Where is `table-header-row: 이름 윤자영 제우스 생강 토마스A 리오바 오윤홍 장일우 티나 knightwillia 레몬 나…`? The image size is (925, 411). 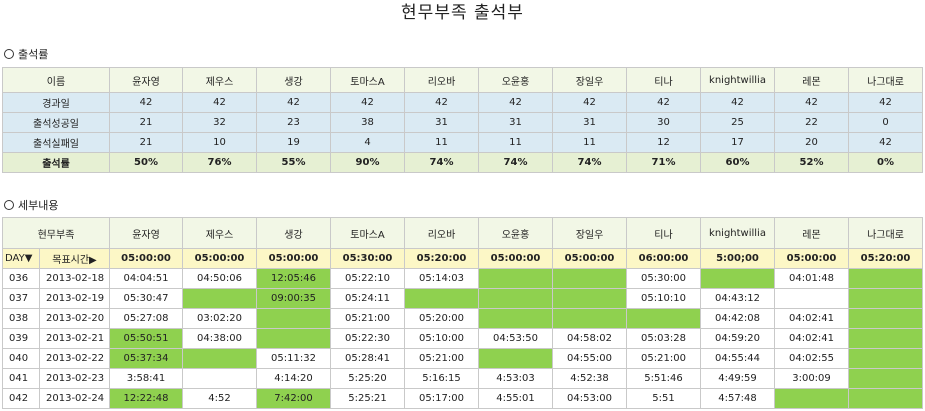 table-header-row: 이름 윤자영 제우스 생강 토마스A 리오바 오윤홍 장일우 티나 knightwillia 레몬 나… is located at coordinates (462, 80).